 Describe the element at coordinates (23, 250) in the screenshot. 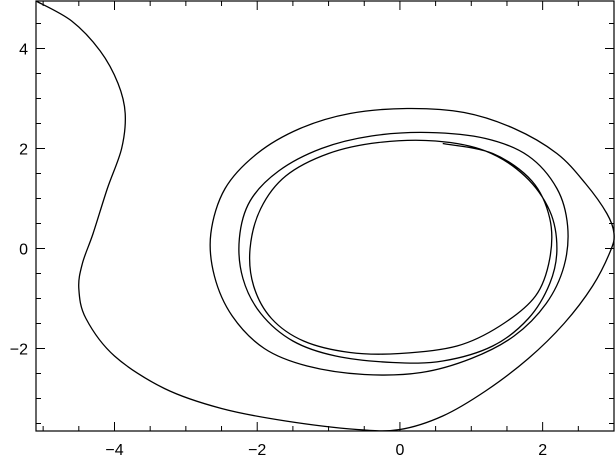

I see `y-tick-label: 0` at that location.